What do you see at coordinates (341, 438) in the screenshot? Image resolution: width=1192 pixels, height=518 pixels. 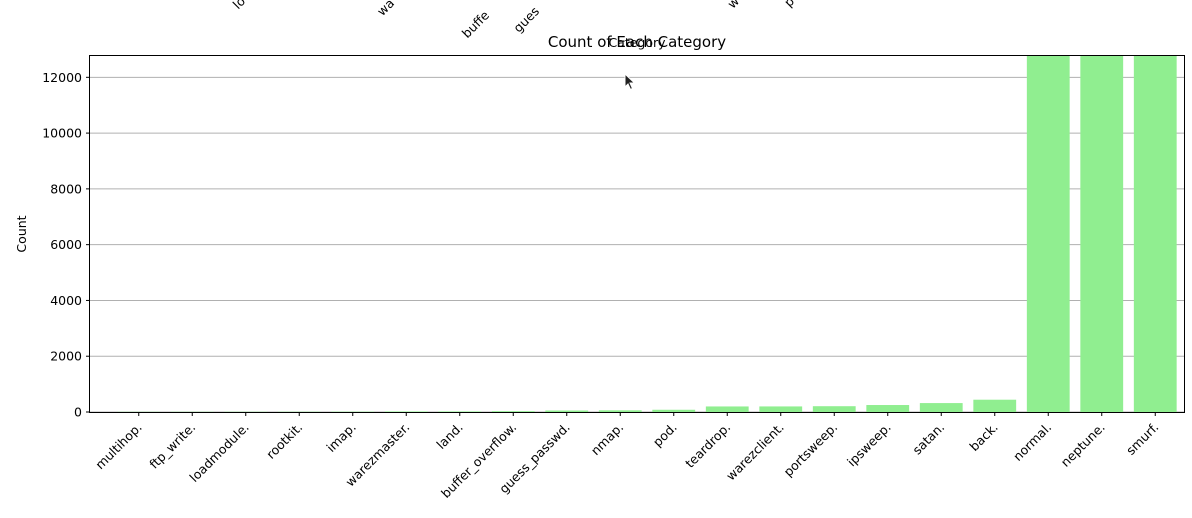 I see `x-tick-label: imap.` at bounding box center [341, 438].